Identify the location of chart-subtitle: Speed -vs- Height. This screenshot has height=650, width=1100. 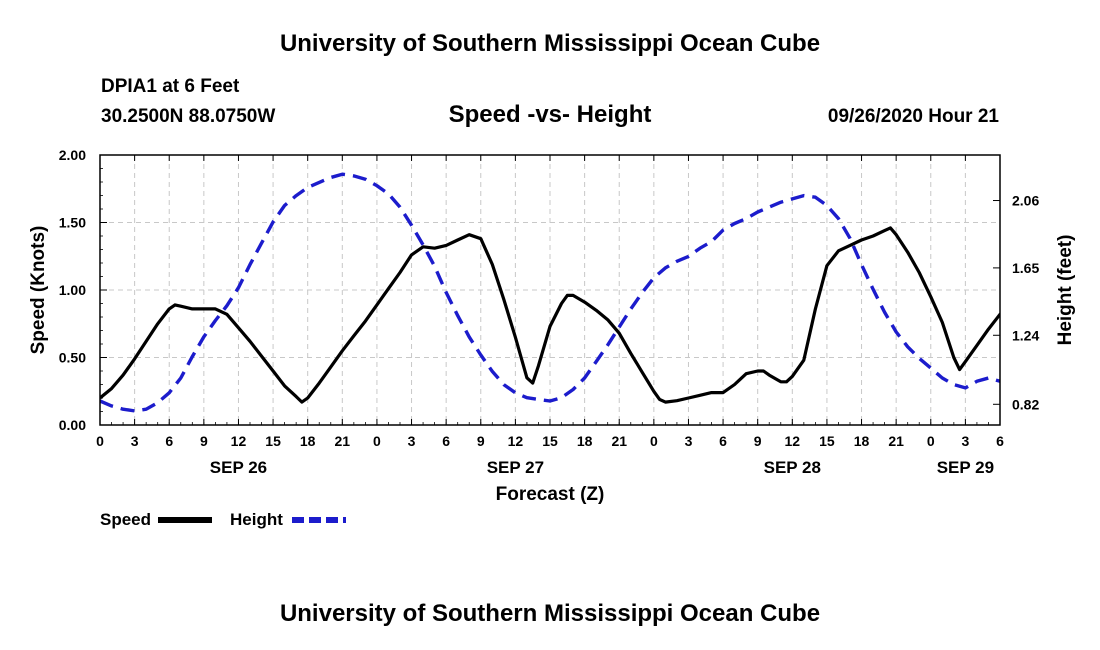
(550, 114).